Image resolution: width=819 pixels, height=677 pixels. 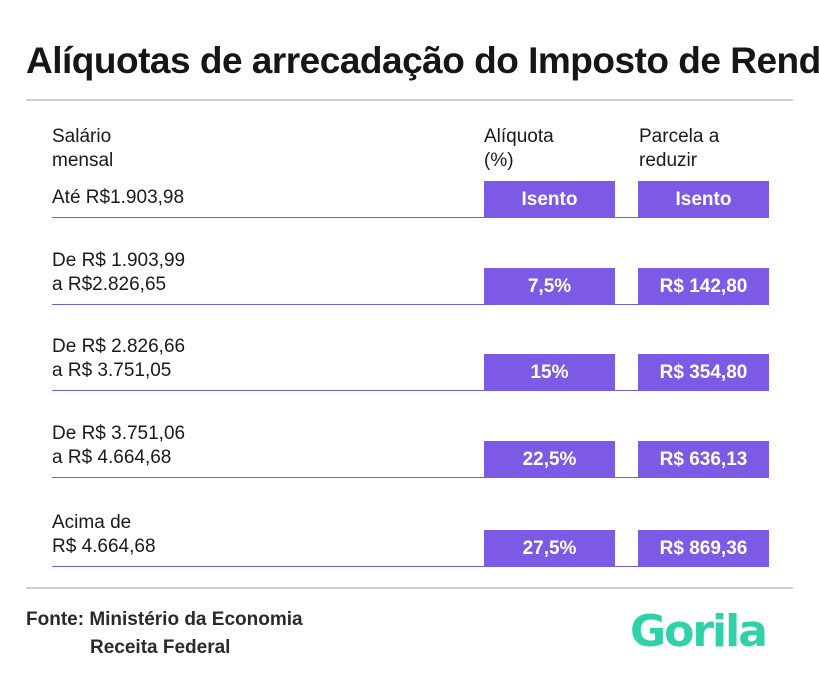 What do you see at coordinates (410, 199) in the screenshot?
I see `table-row: Até R$1.903,98 Isento Isento` at bounding box center [410, 199].